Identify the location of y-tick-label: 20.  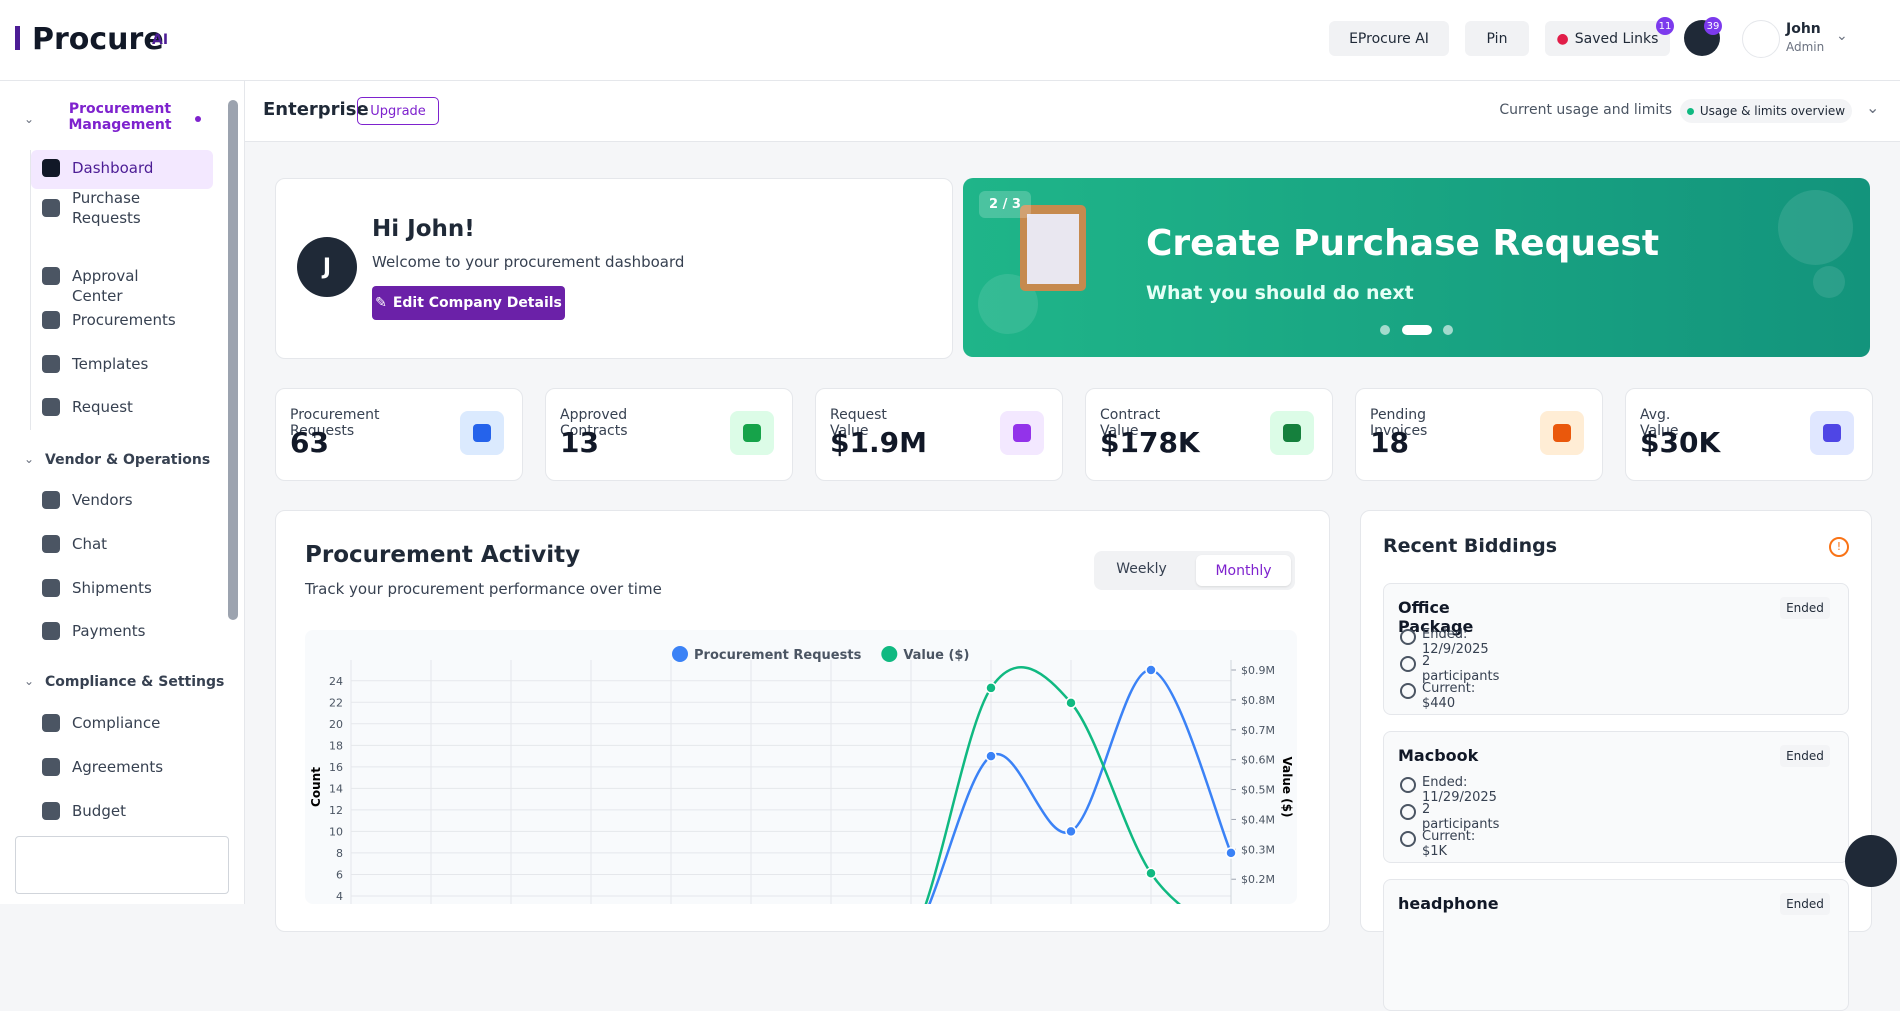
(336, 724).